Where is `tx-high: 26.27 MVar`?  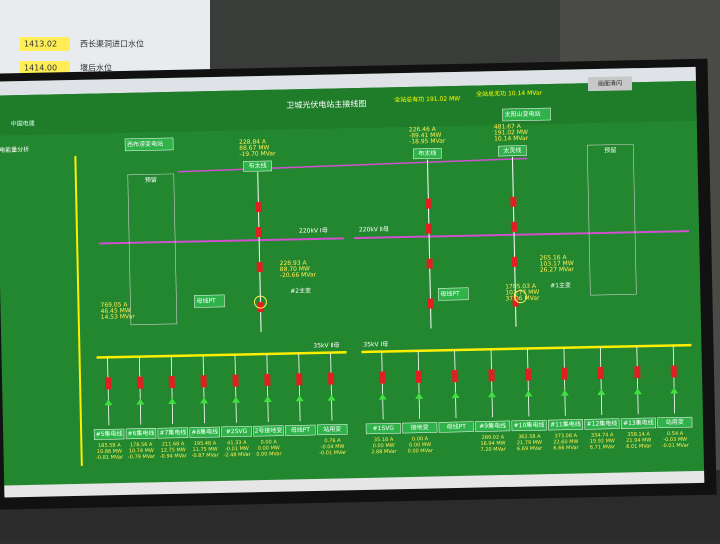 tx-high: 26.27 MVar is located at coordinates (557, 270).